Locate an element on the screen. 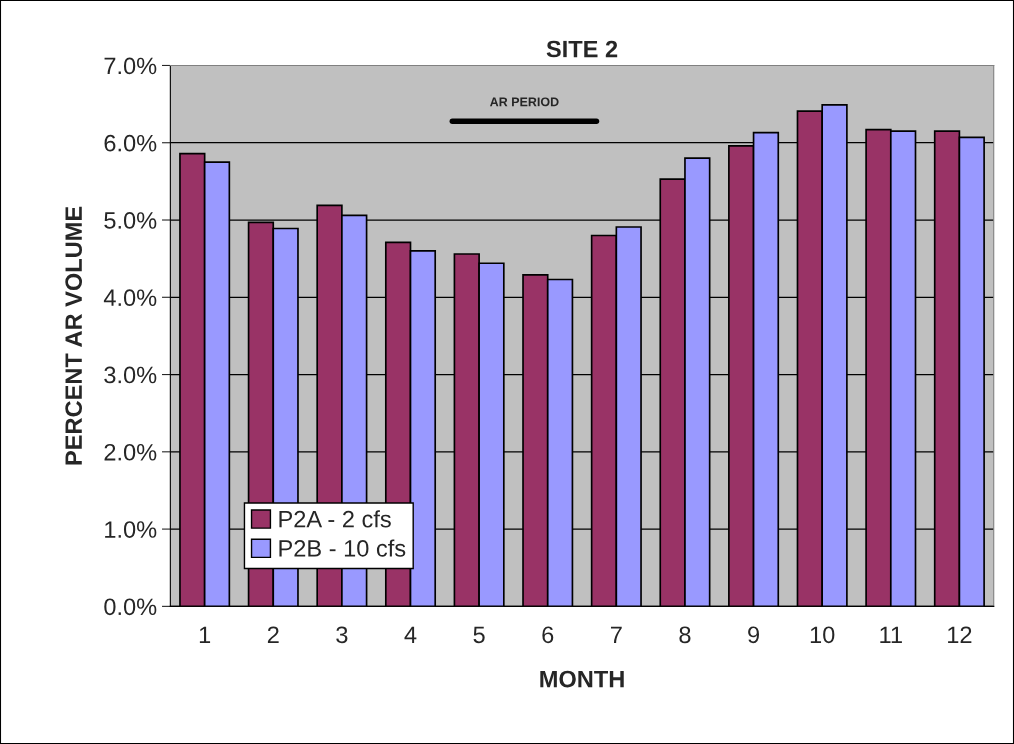  y-tick-label: 7.0% is located at coordinates (130, 66).